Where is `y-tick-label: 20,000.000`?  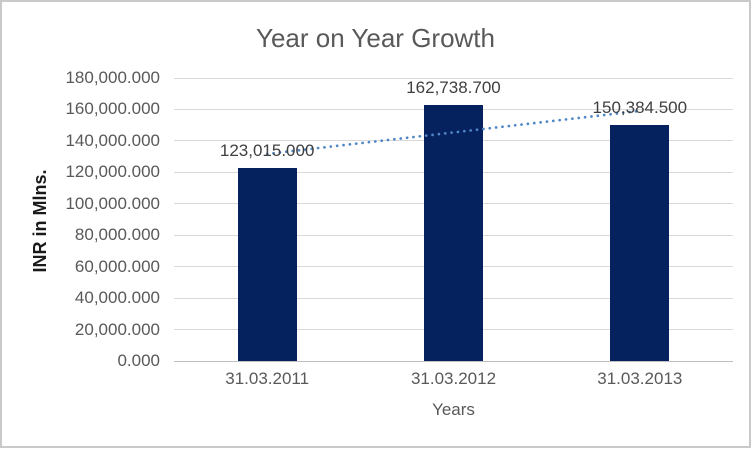 y-tick-label: 20,000.000 is located at coordinates (117, 329).